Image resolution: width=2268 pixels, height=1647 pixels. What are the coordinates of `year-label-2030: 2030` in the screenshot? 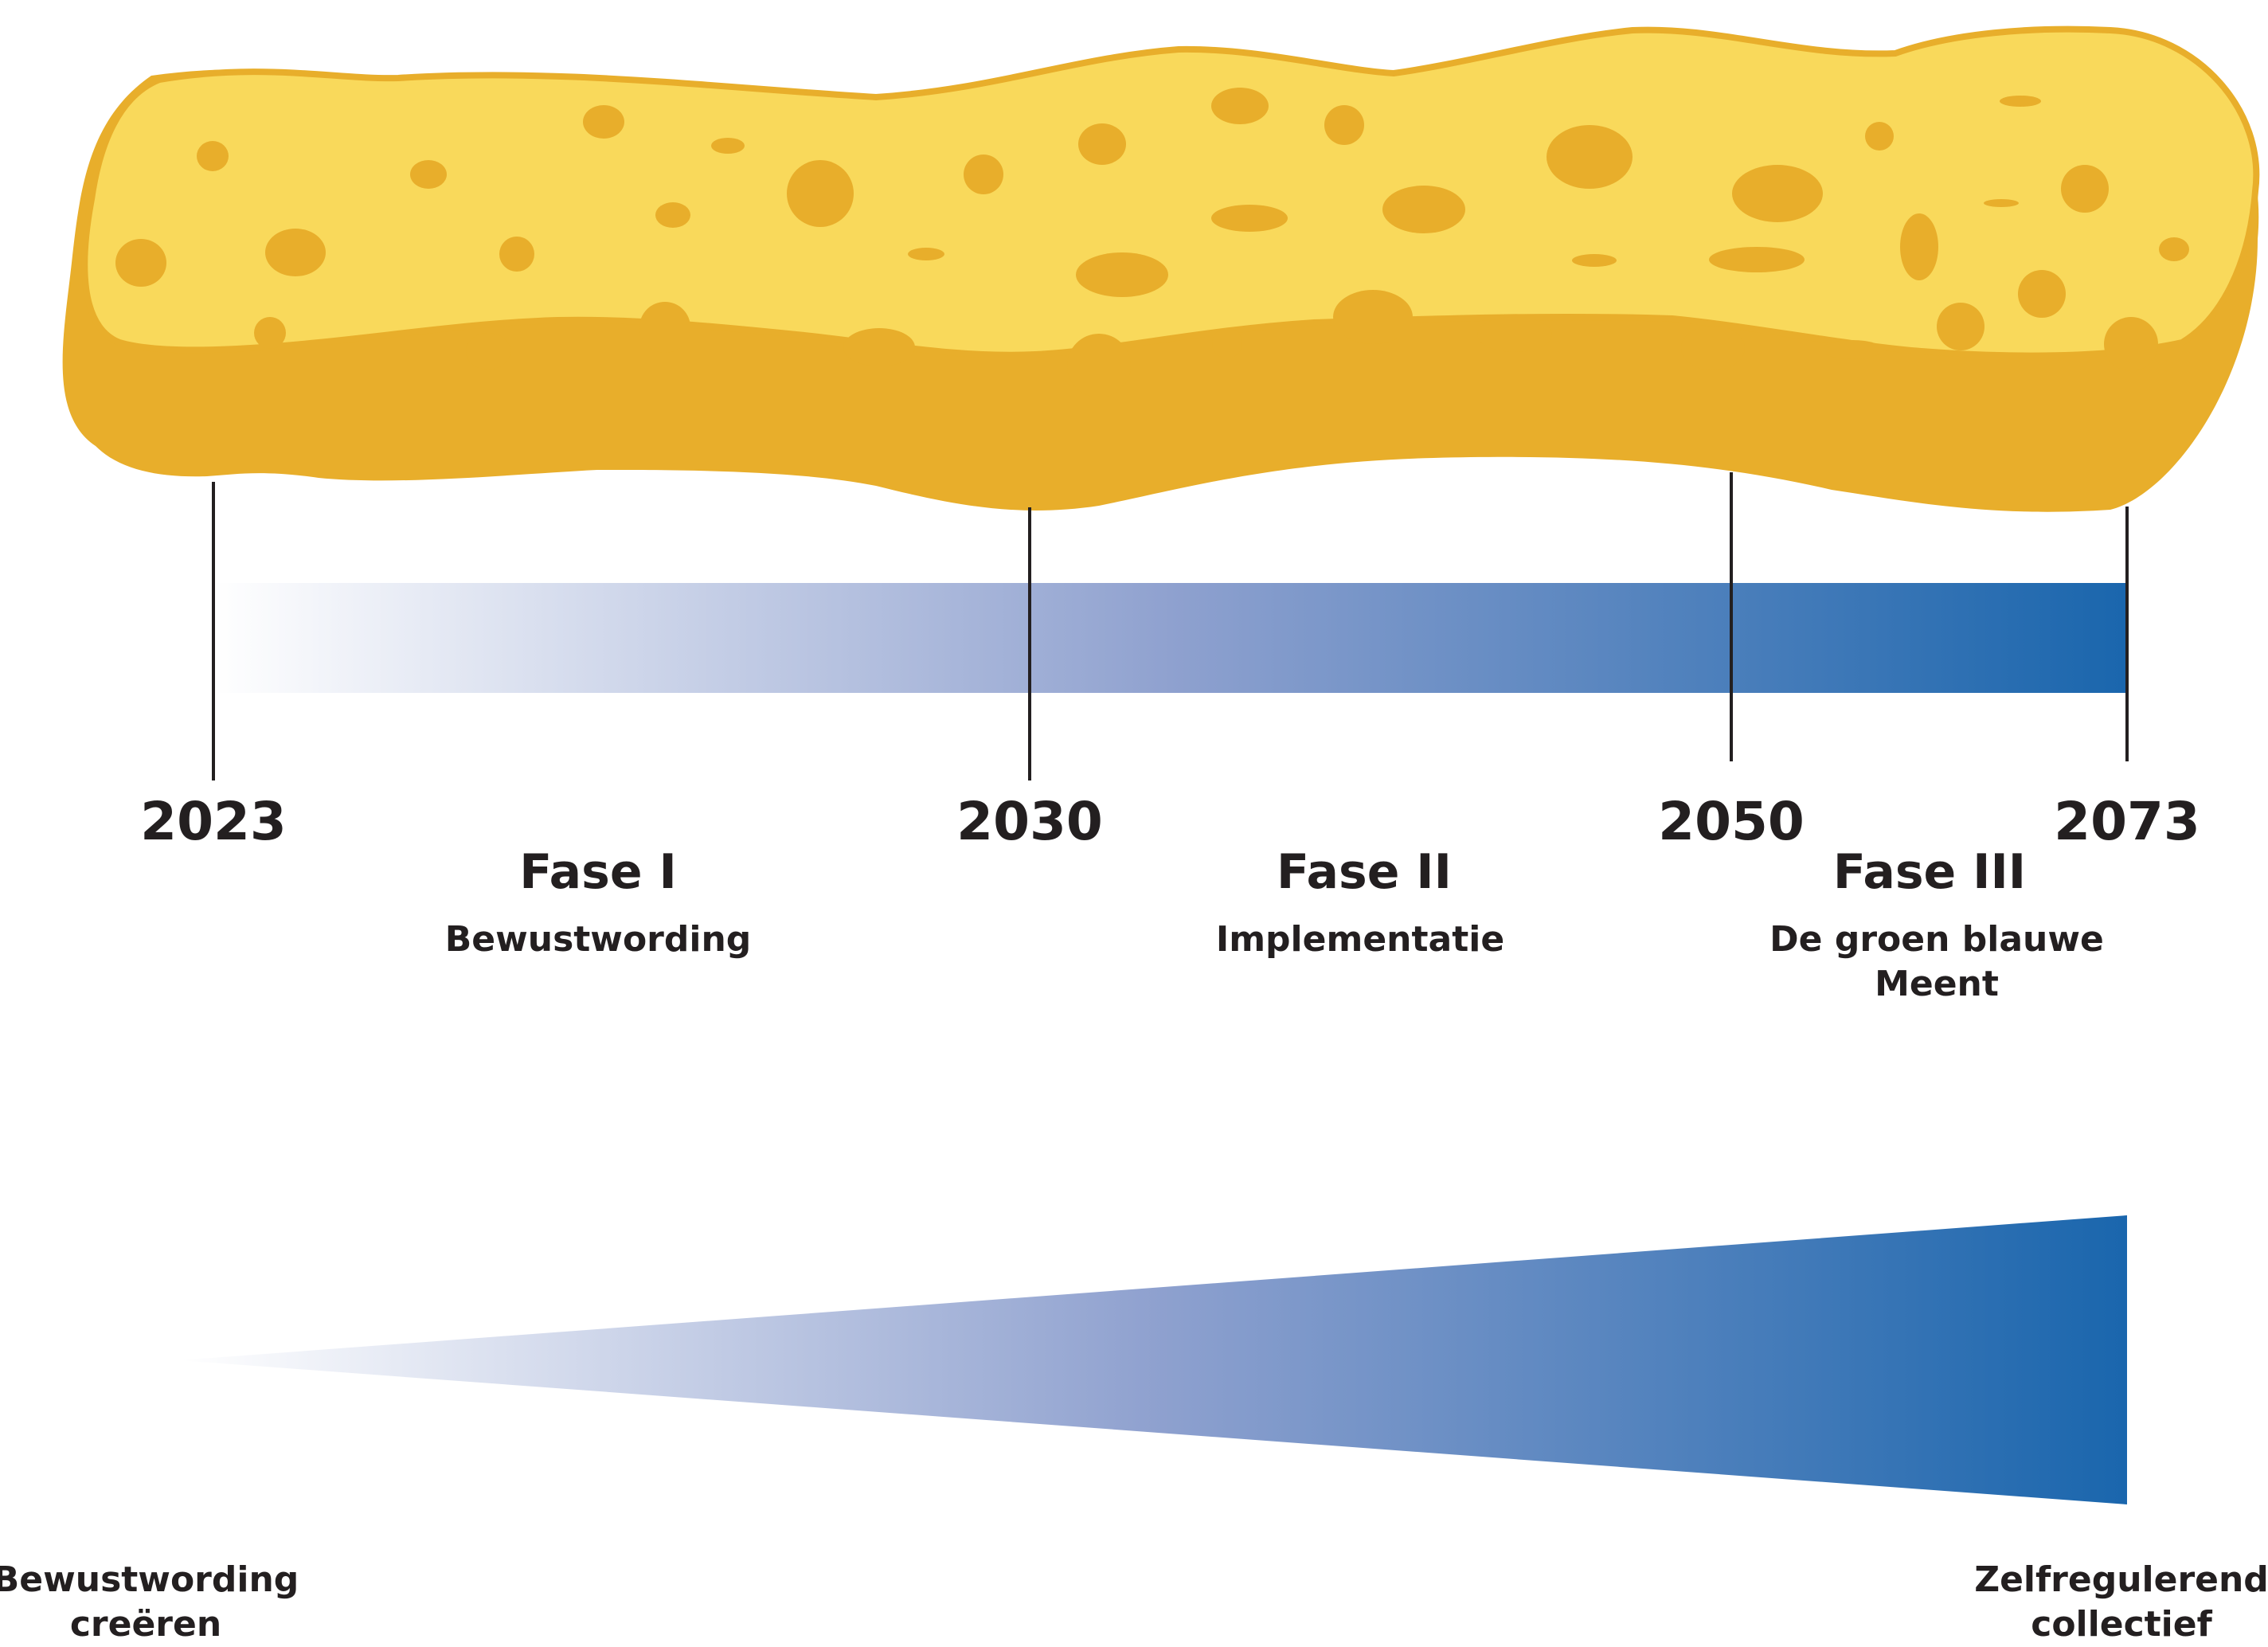 It's located at (1029, 821).